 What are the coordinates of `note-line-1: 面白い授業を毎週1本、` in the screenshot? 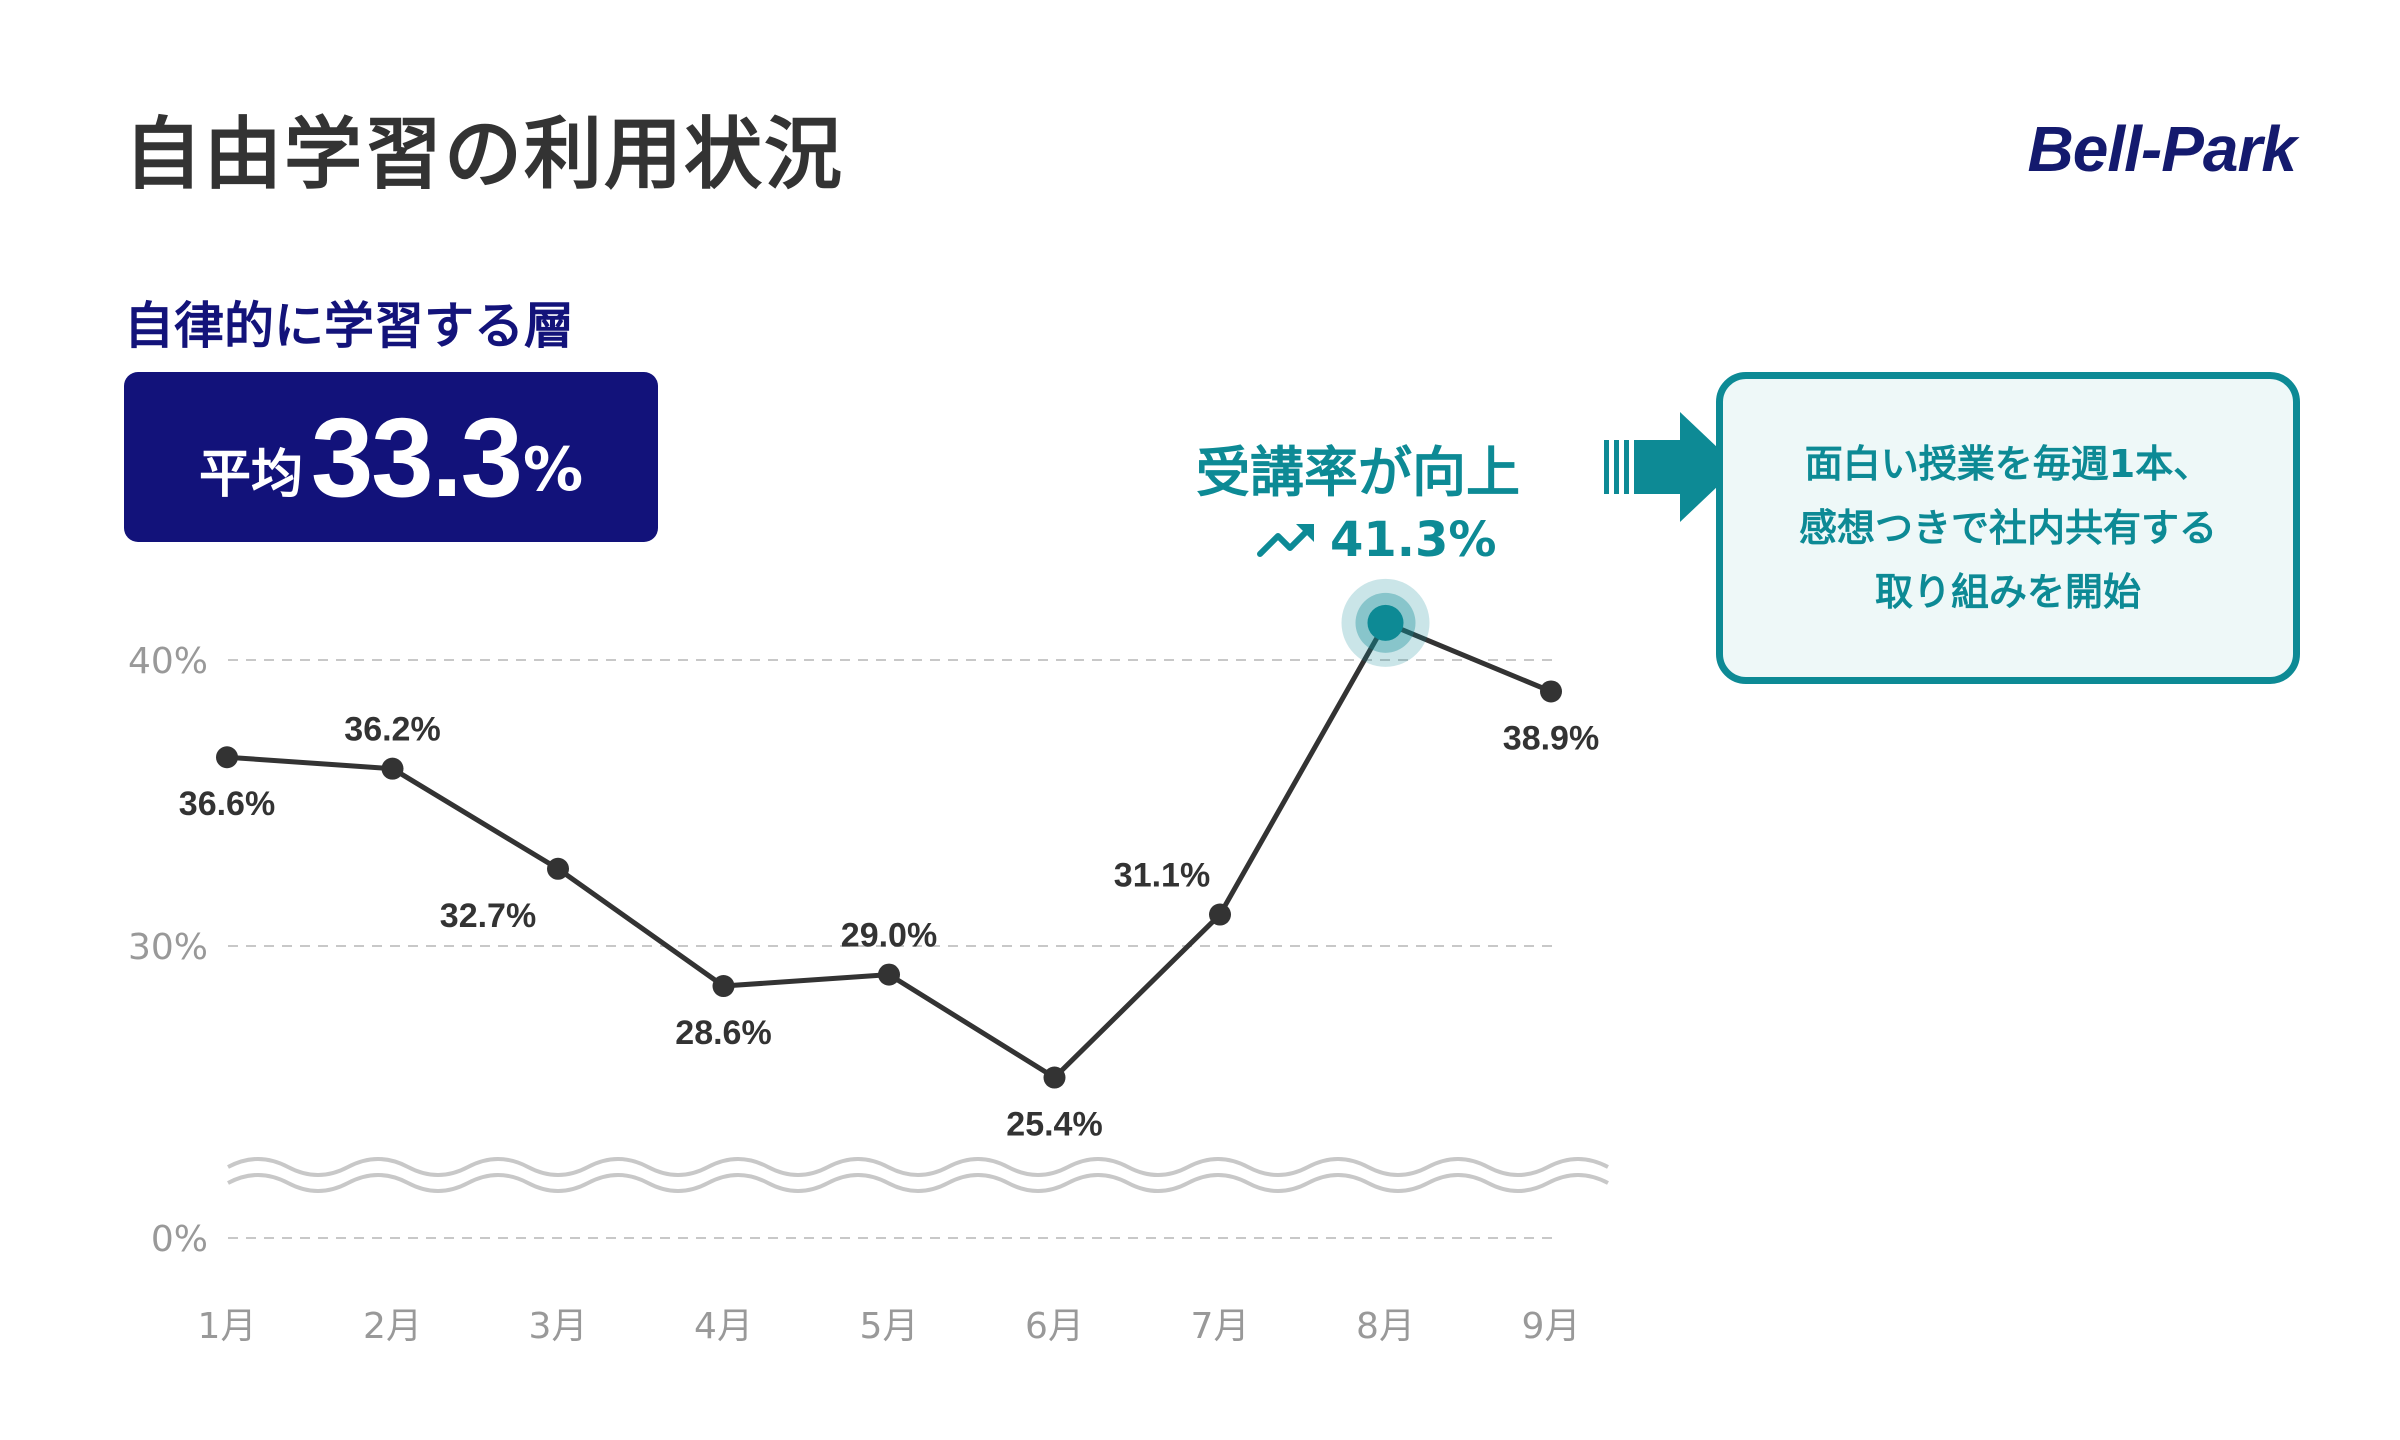 It's located at (2008, 464).